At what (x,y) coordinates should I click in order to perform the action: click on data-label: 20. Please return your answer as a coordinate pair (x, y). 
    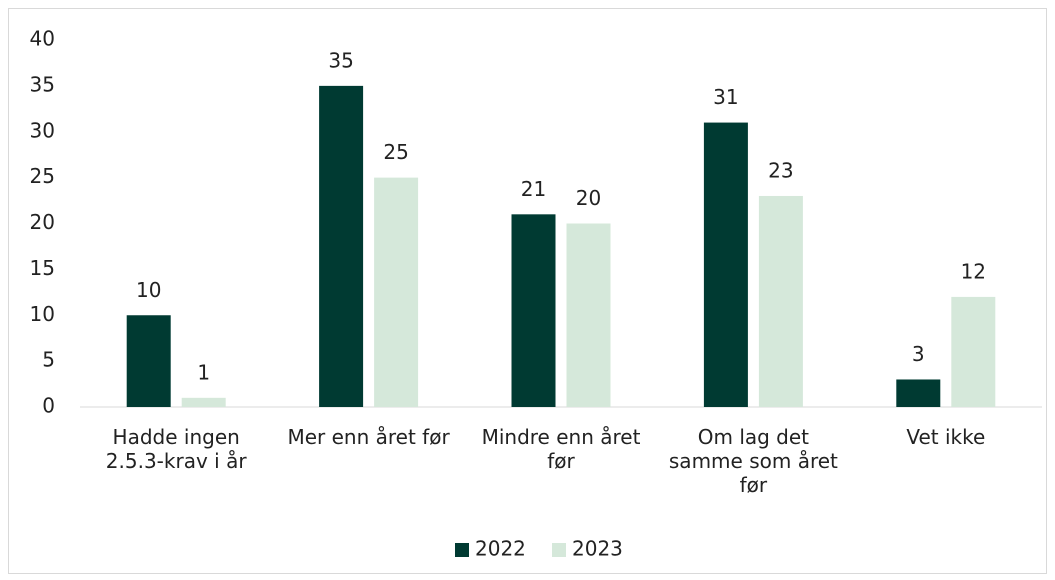
    Looking at the image, I should click on (588, 198).